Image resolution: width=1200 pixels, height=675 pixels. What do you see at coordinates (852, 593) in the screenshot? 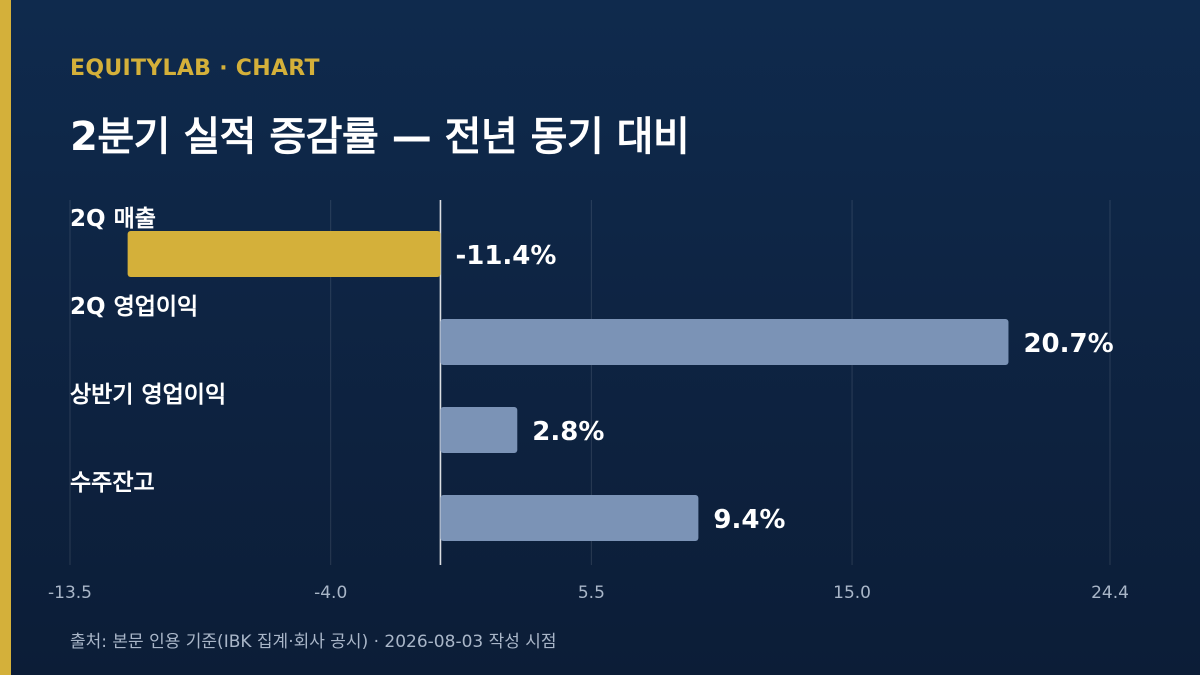
I see `x-tick-label: 15.0` at bounding box center [852, 593].